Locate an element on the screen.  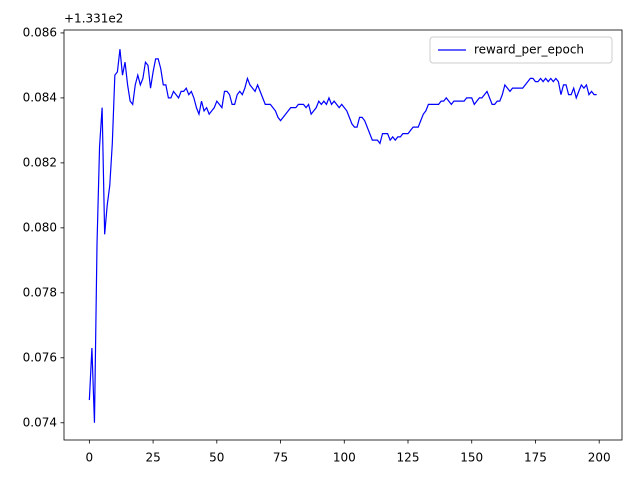
y-tick-label: 0.074 is located at coordinates (40, 422).